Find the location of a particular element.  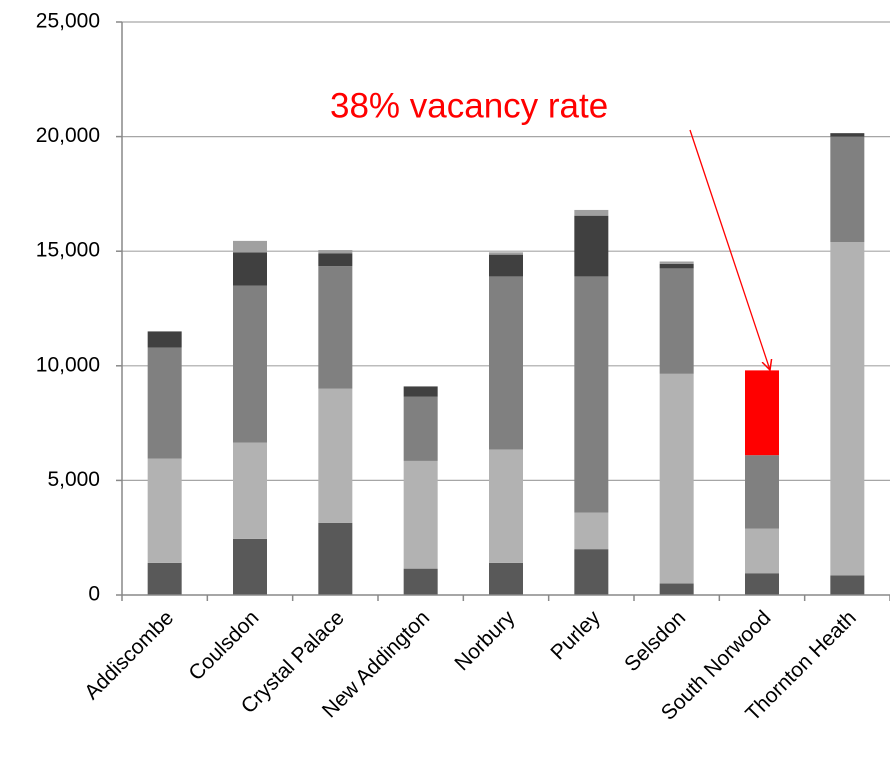

y-tick-label: 15,000 is located at coordinates (68, 250).